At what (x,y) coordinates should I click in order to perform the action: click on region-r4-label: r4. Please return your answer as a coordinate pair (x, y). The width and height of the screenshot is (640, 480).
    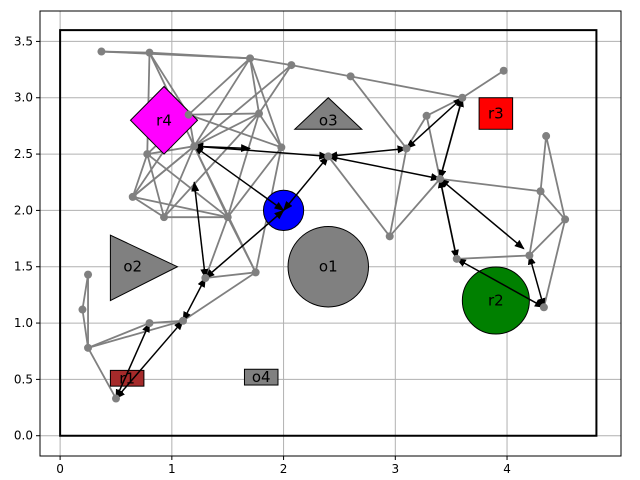
    Looking at the image, I should click on (164, 120).